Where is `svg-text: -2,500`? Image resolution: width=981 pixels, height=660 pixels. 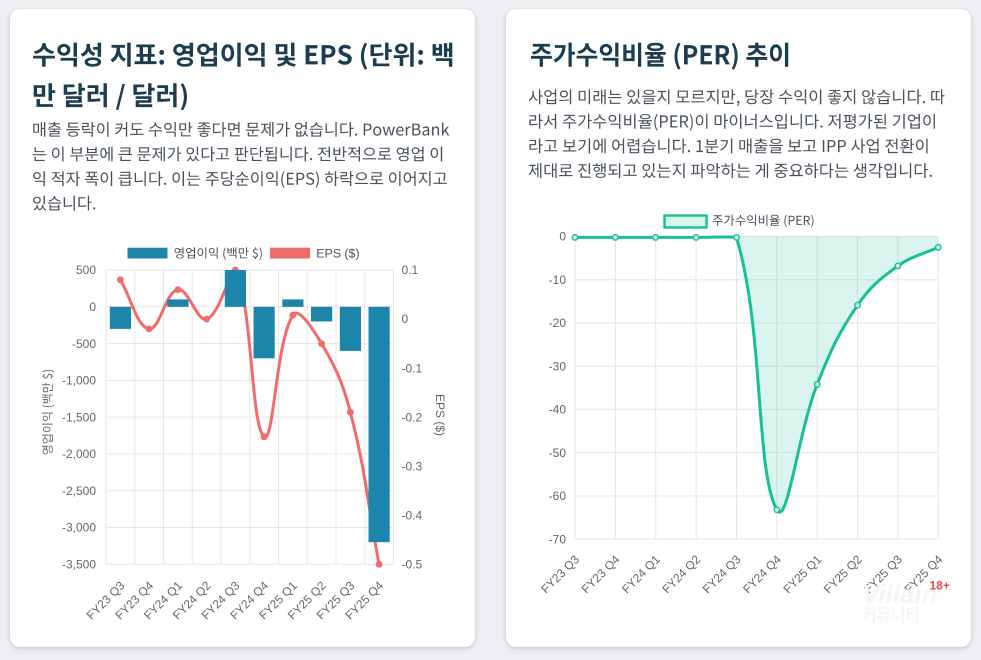
svg-text: -2,500 is located at coordinates (79, 491).